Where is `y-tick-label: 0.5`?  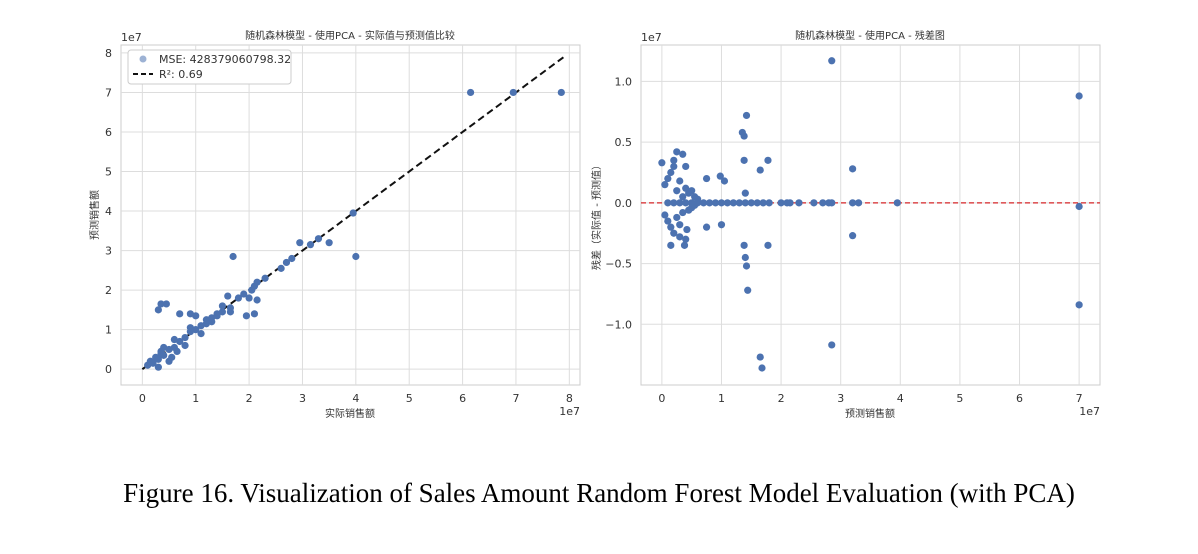
y-tick-label: 0.5 is located at coordinates (624, 142).